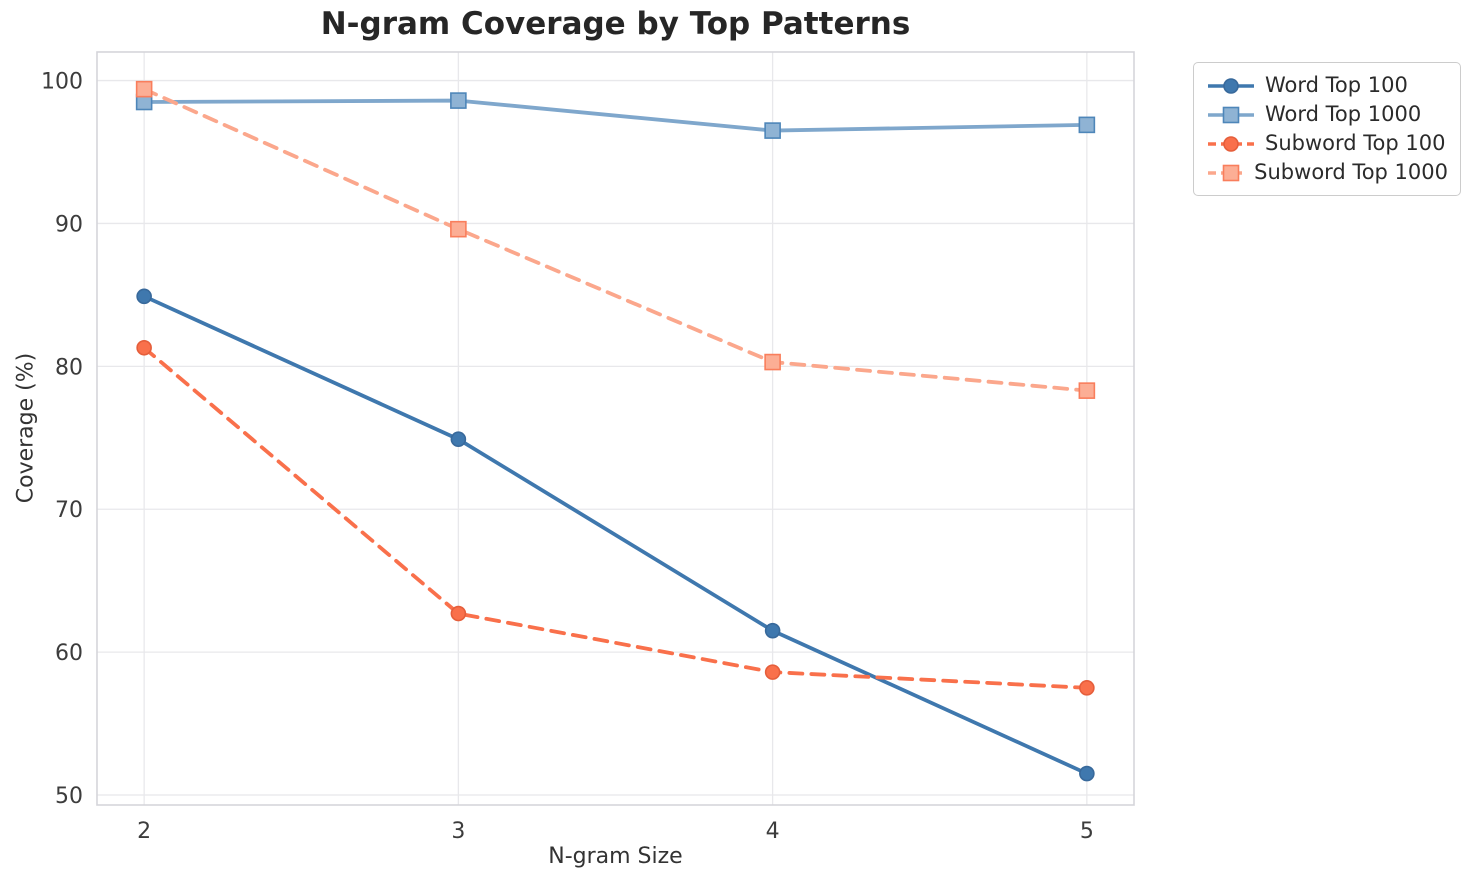 This screenshot has width=1478, height=885. I want to click on marker-subword-top-100-x5, so click(1087, 688).